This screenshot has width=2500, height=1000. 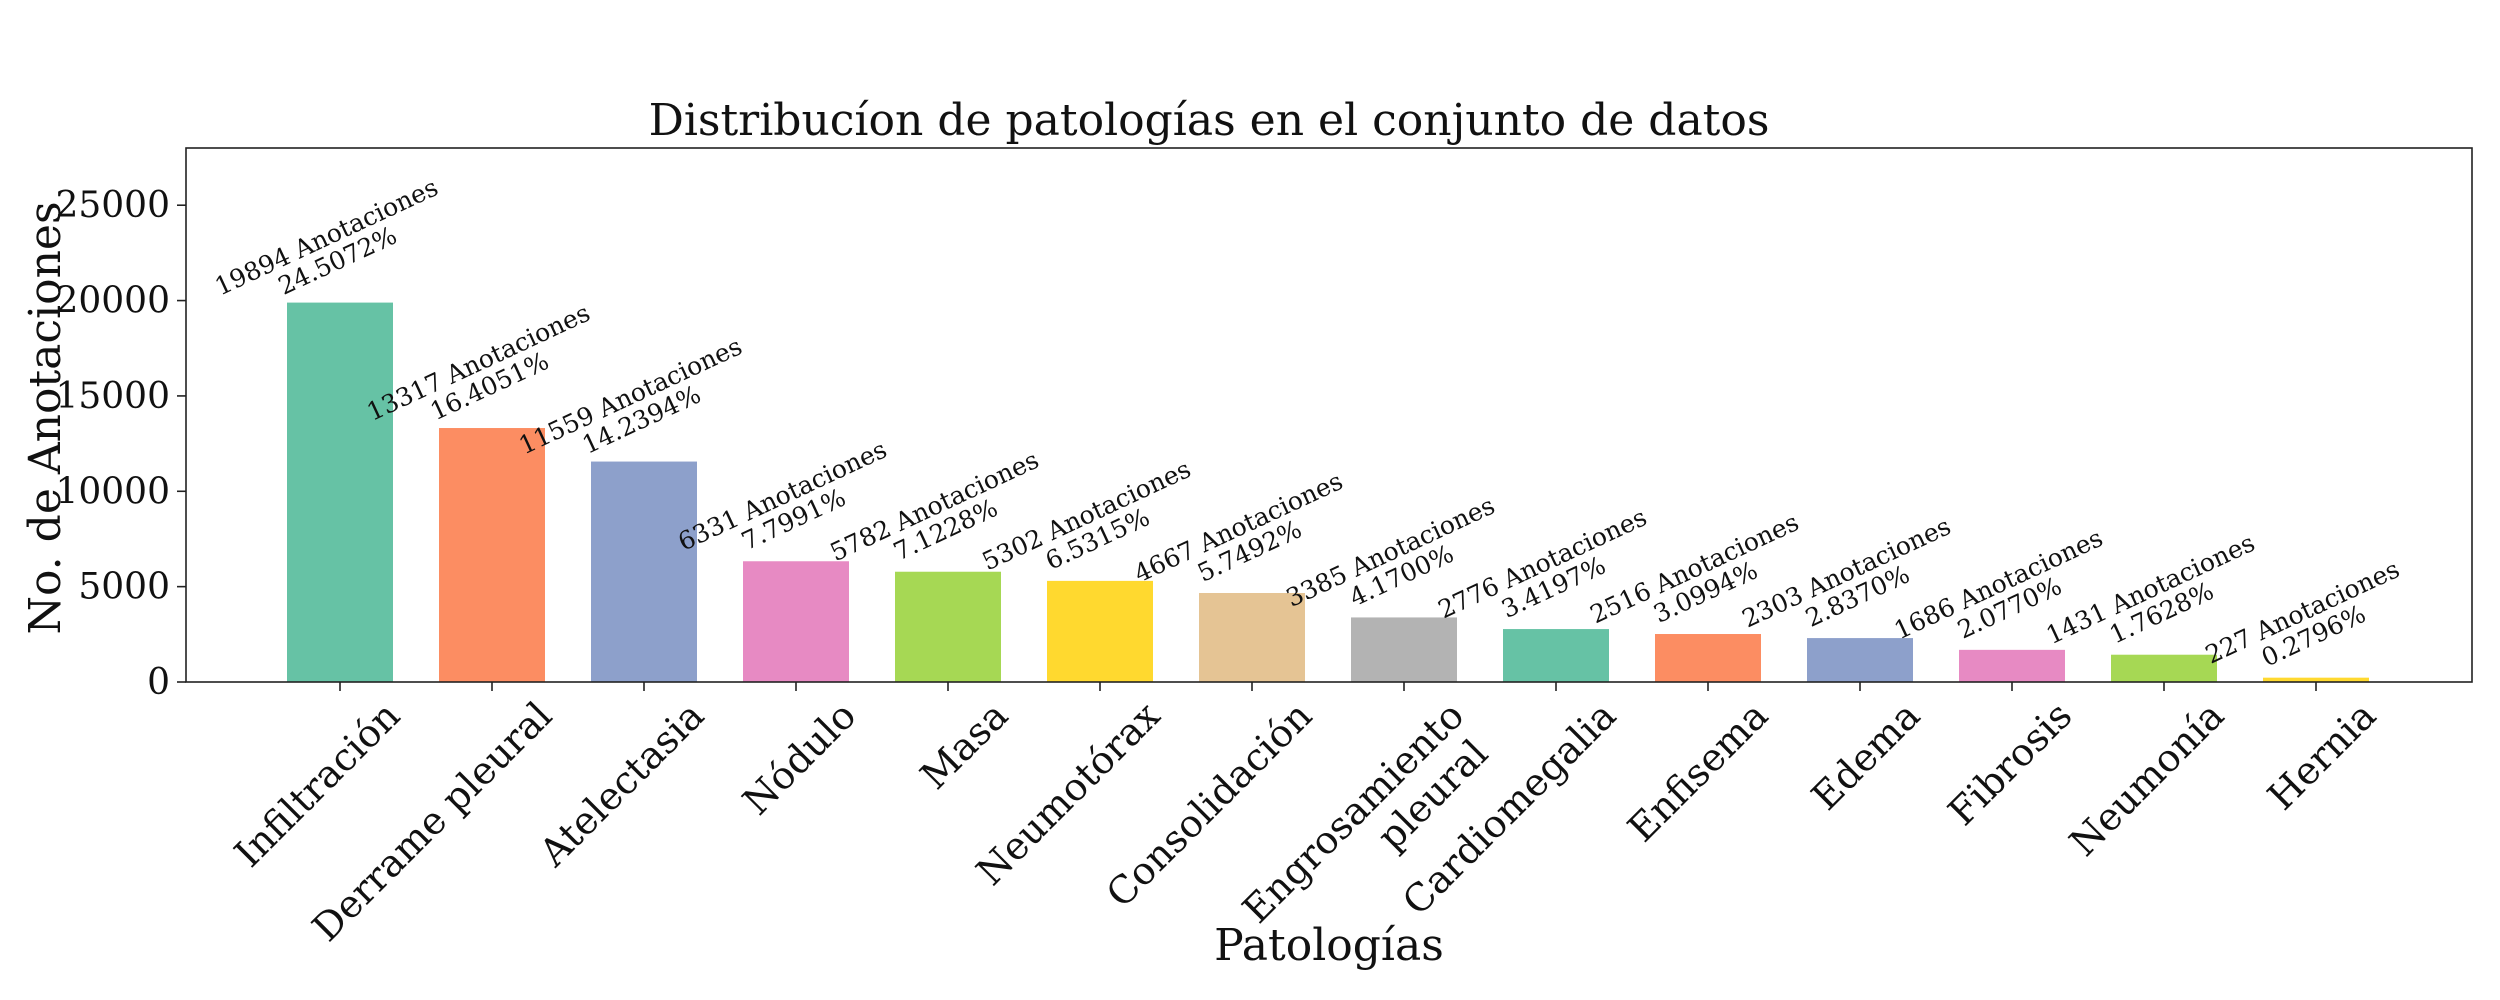 I want to click on category-label: Atelectasia, so click(x=621, y=784).